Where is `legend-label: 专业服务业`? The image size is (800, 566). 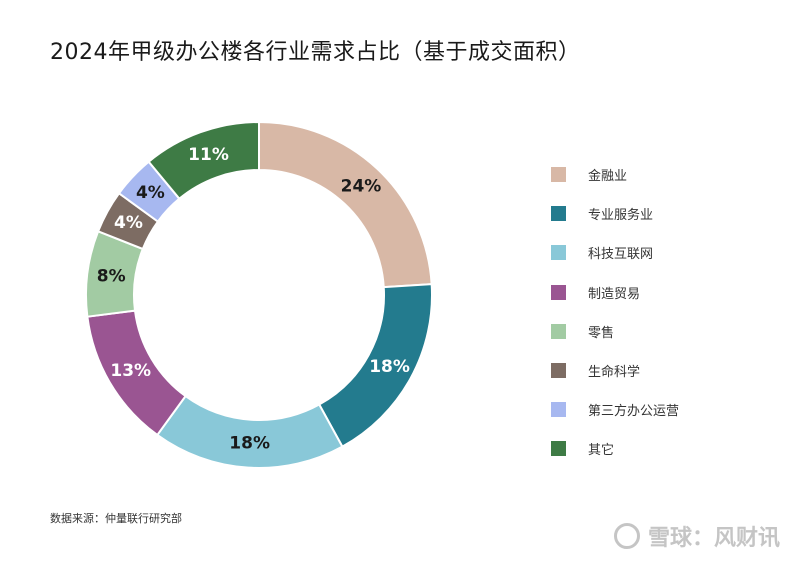
legend-label: 专业服务业 is located at coordinates (621, 216).